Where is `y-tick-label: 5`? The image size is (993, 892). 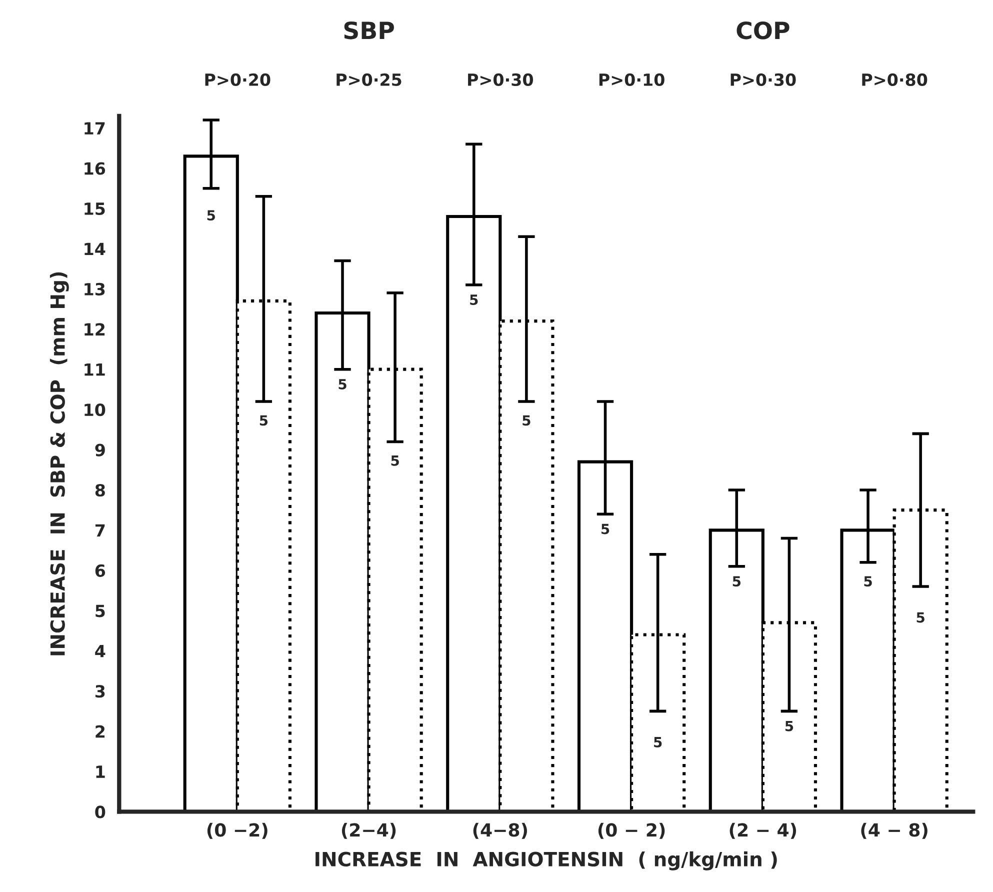
y-tick-label: 5 is located at coordinates (100, 611).